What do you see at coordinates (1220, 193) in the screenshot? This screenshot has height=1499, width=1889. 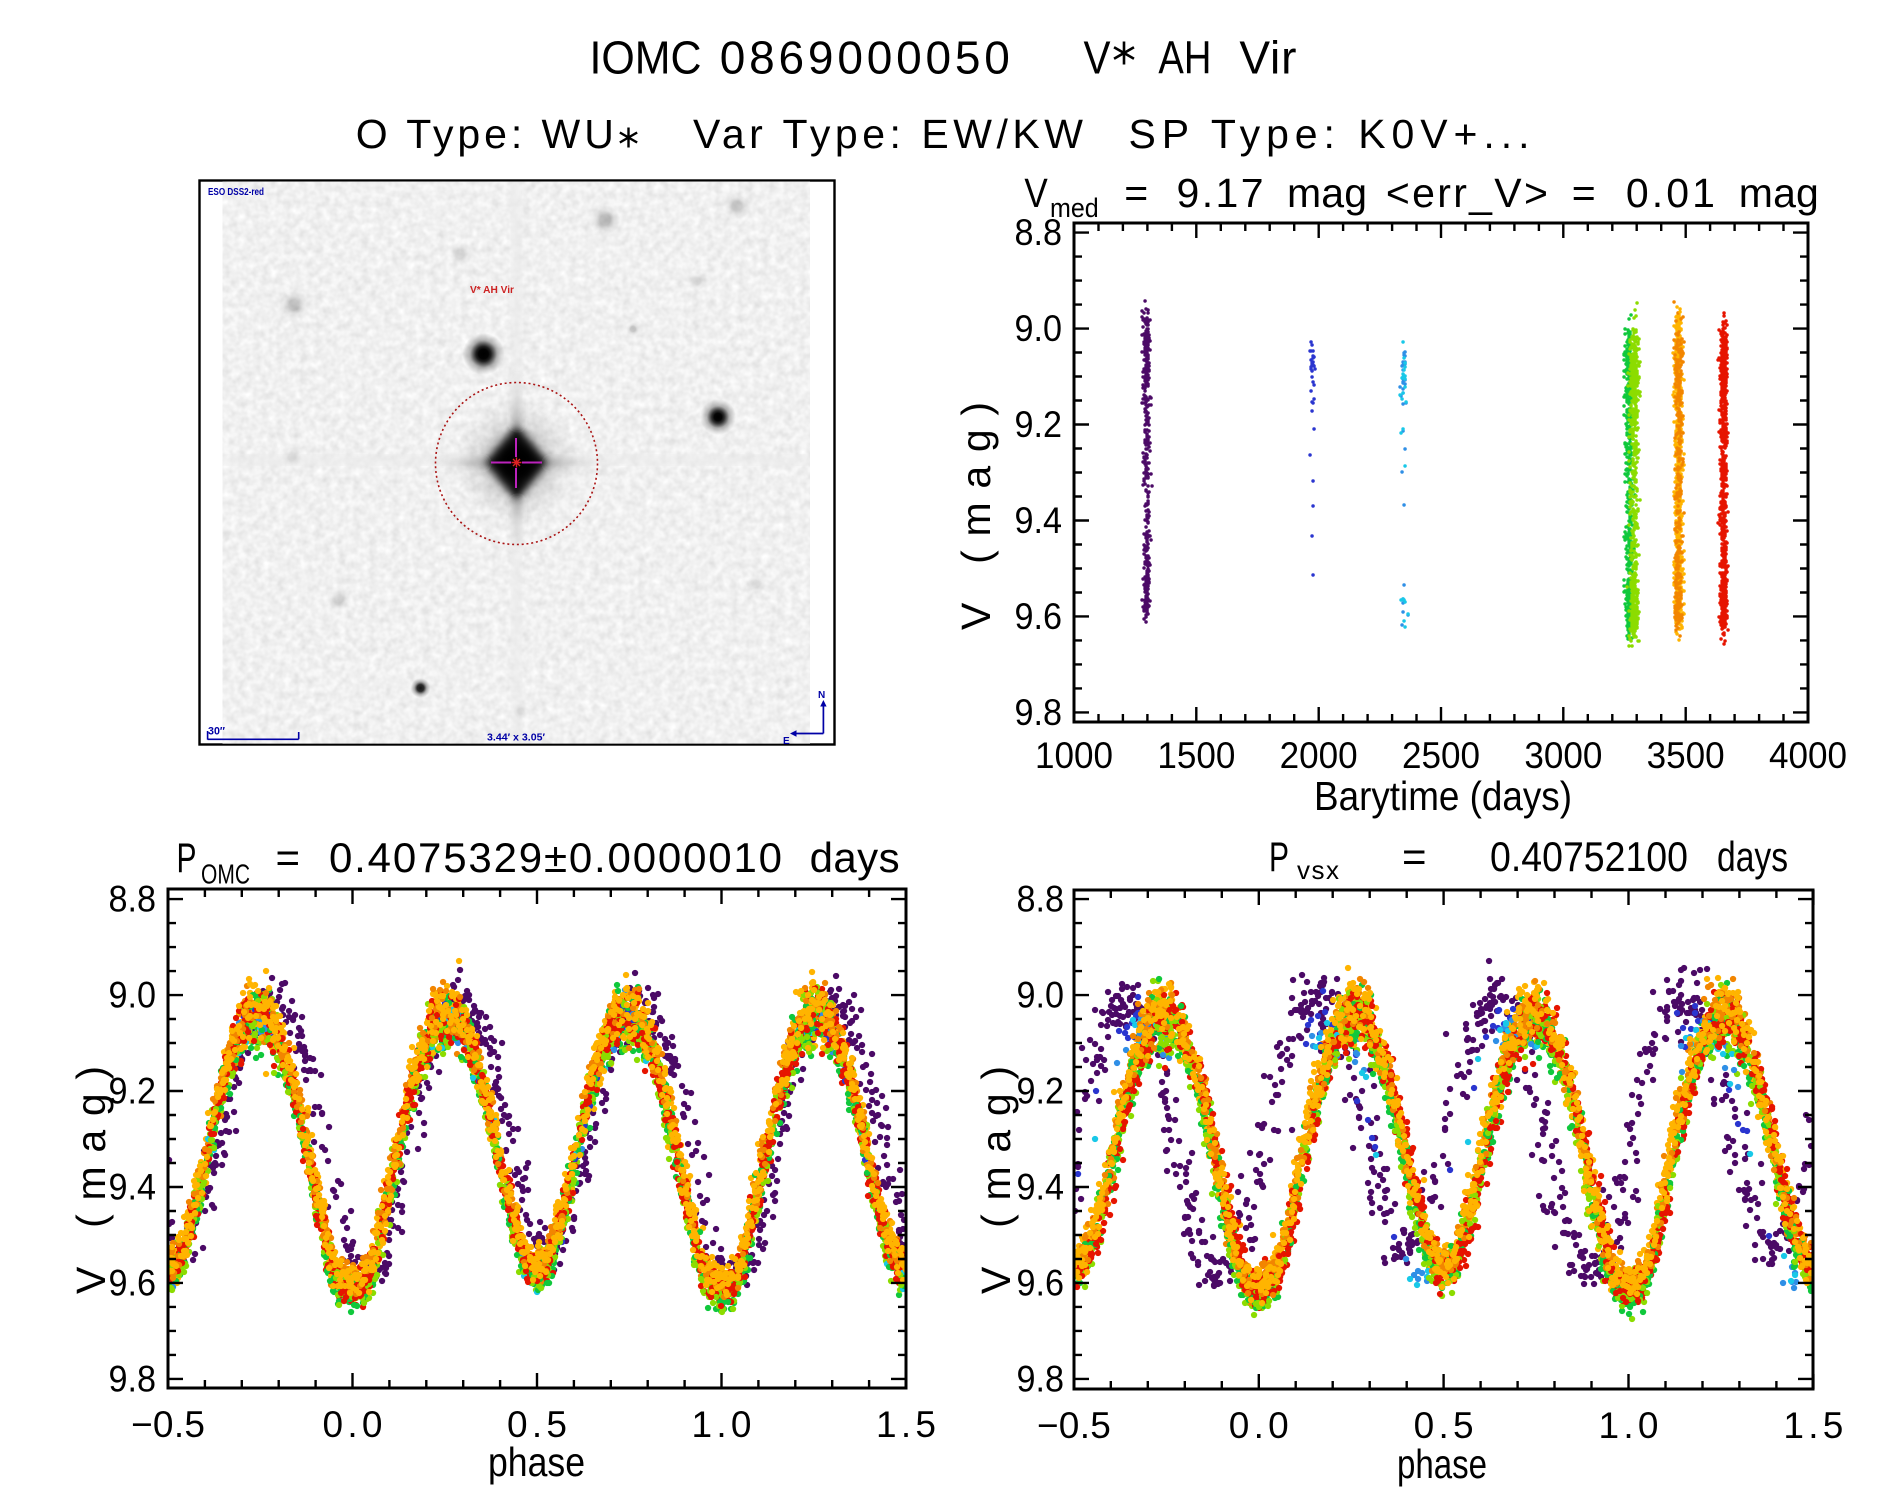 I see `svg-text: 9.17` at bounding box center [1220, 193].